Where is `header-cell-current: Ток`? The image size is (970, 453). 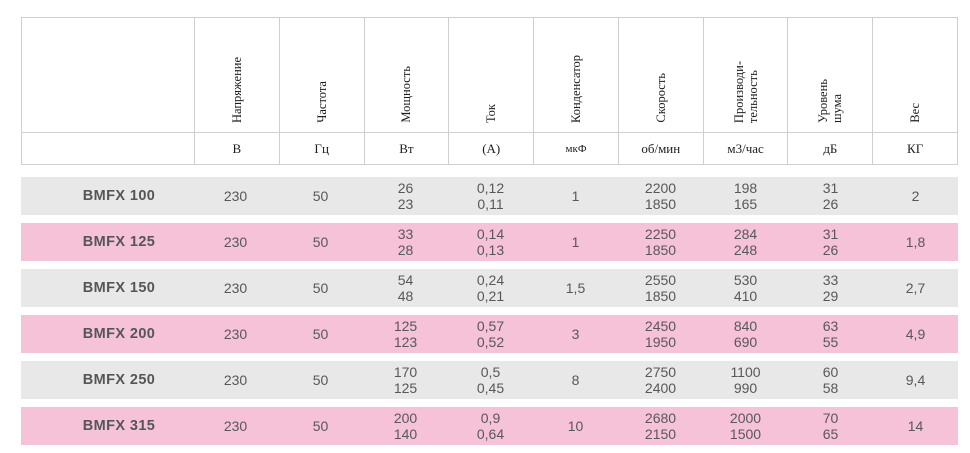
header-cell-current: Ток is located at coordinates (490, 75).